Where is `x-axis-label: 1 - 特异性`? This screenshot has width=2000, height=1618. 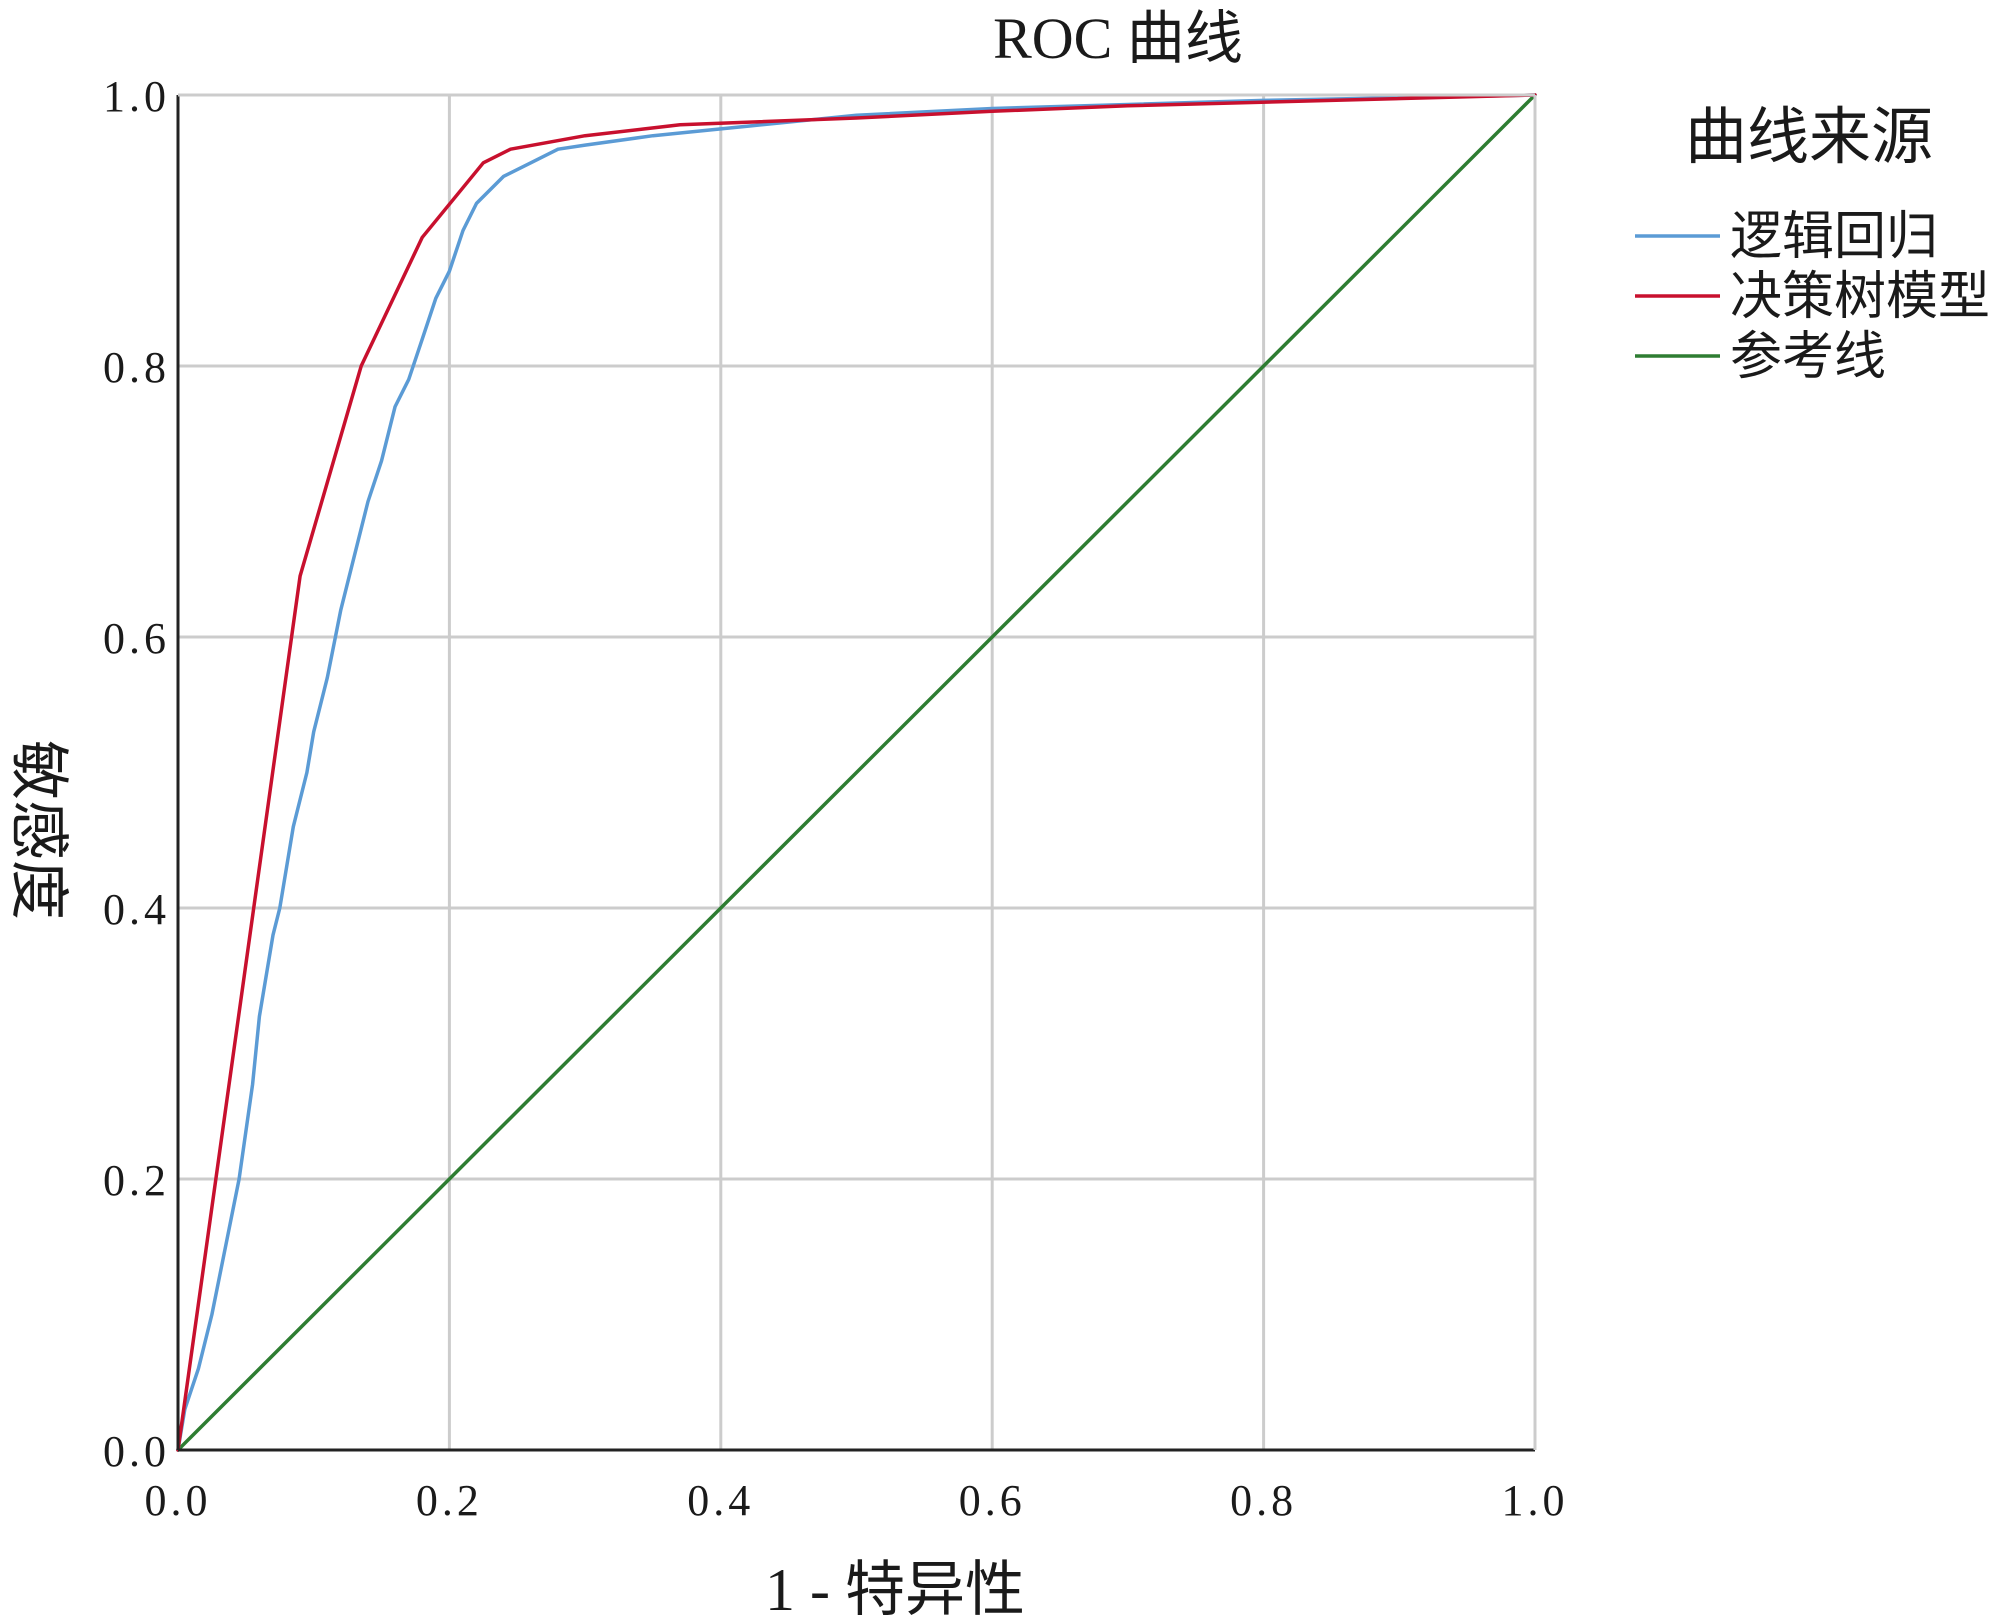
x-axis-label: 1 - 特异性 is located at coordinates (895, 1587).